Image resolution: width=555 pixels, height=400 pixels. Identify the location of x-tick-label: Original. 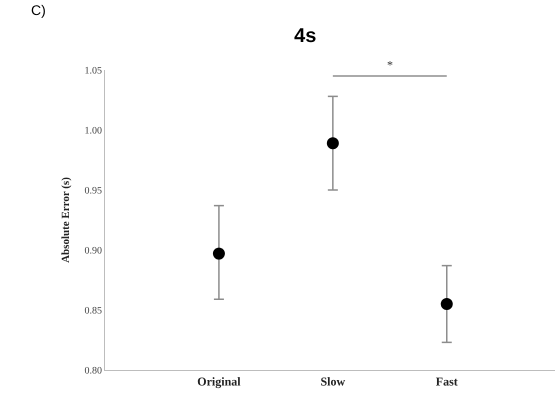
(219, 381).